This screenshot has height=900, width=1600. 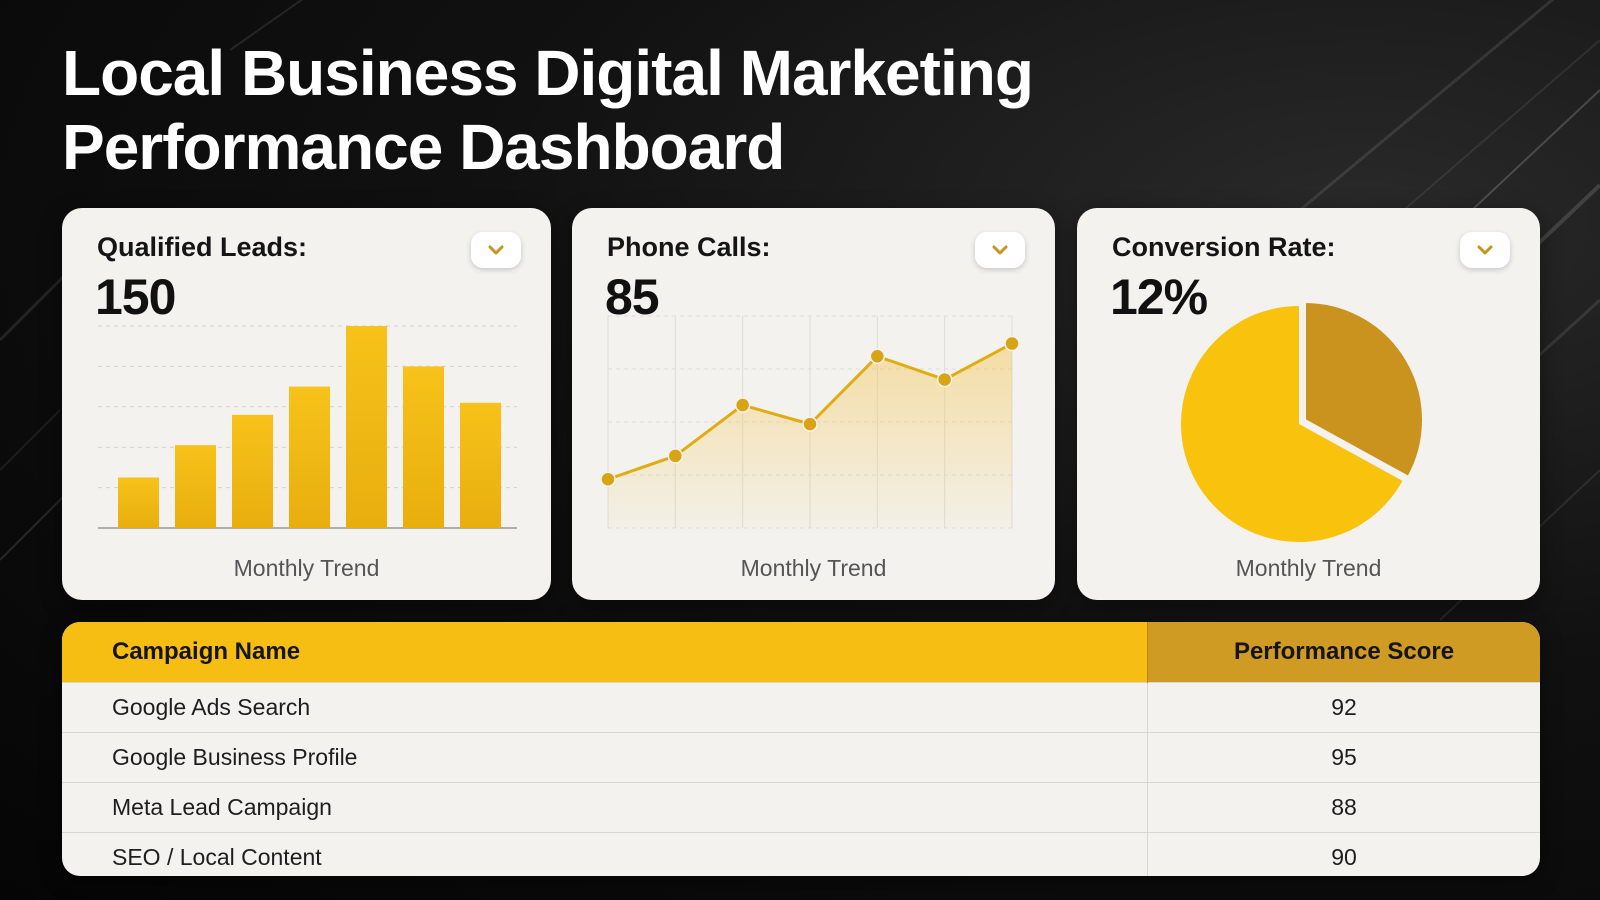 What do you see at coordinates (813, 568) in the screenshot?
I see `phone-calls-caption: Monthly Trend` at bounding box center [813, 568].